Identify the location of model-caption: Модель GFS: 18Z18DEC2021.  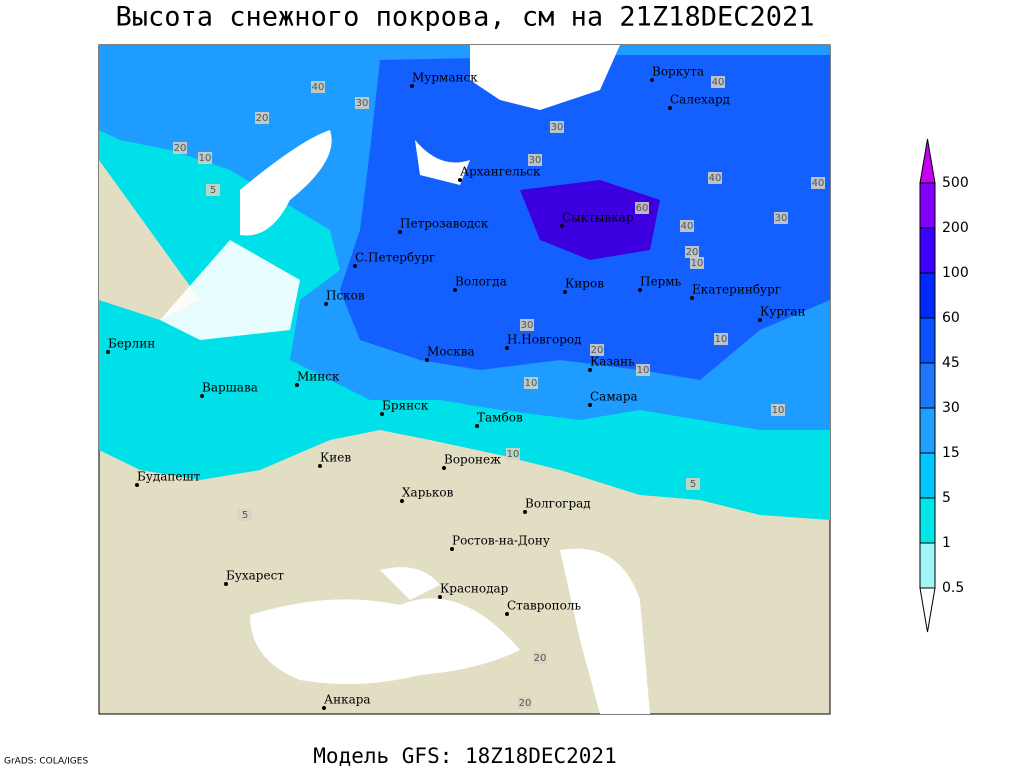
(464, 756).